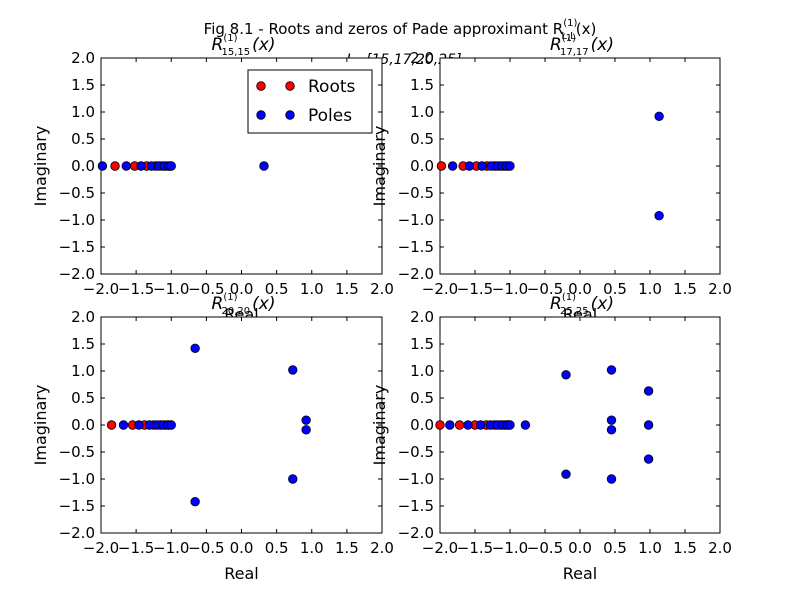 This screenshot has width=800, height=593. Describe the element at coordinates (83, 398) in the screenshot. I see `y-tick-label: 0.5` at that location.